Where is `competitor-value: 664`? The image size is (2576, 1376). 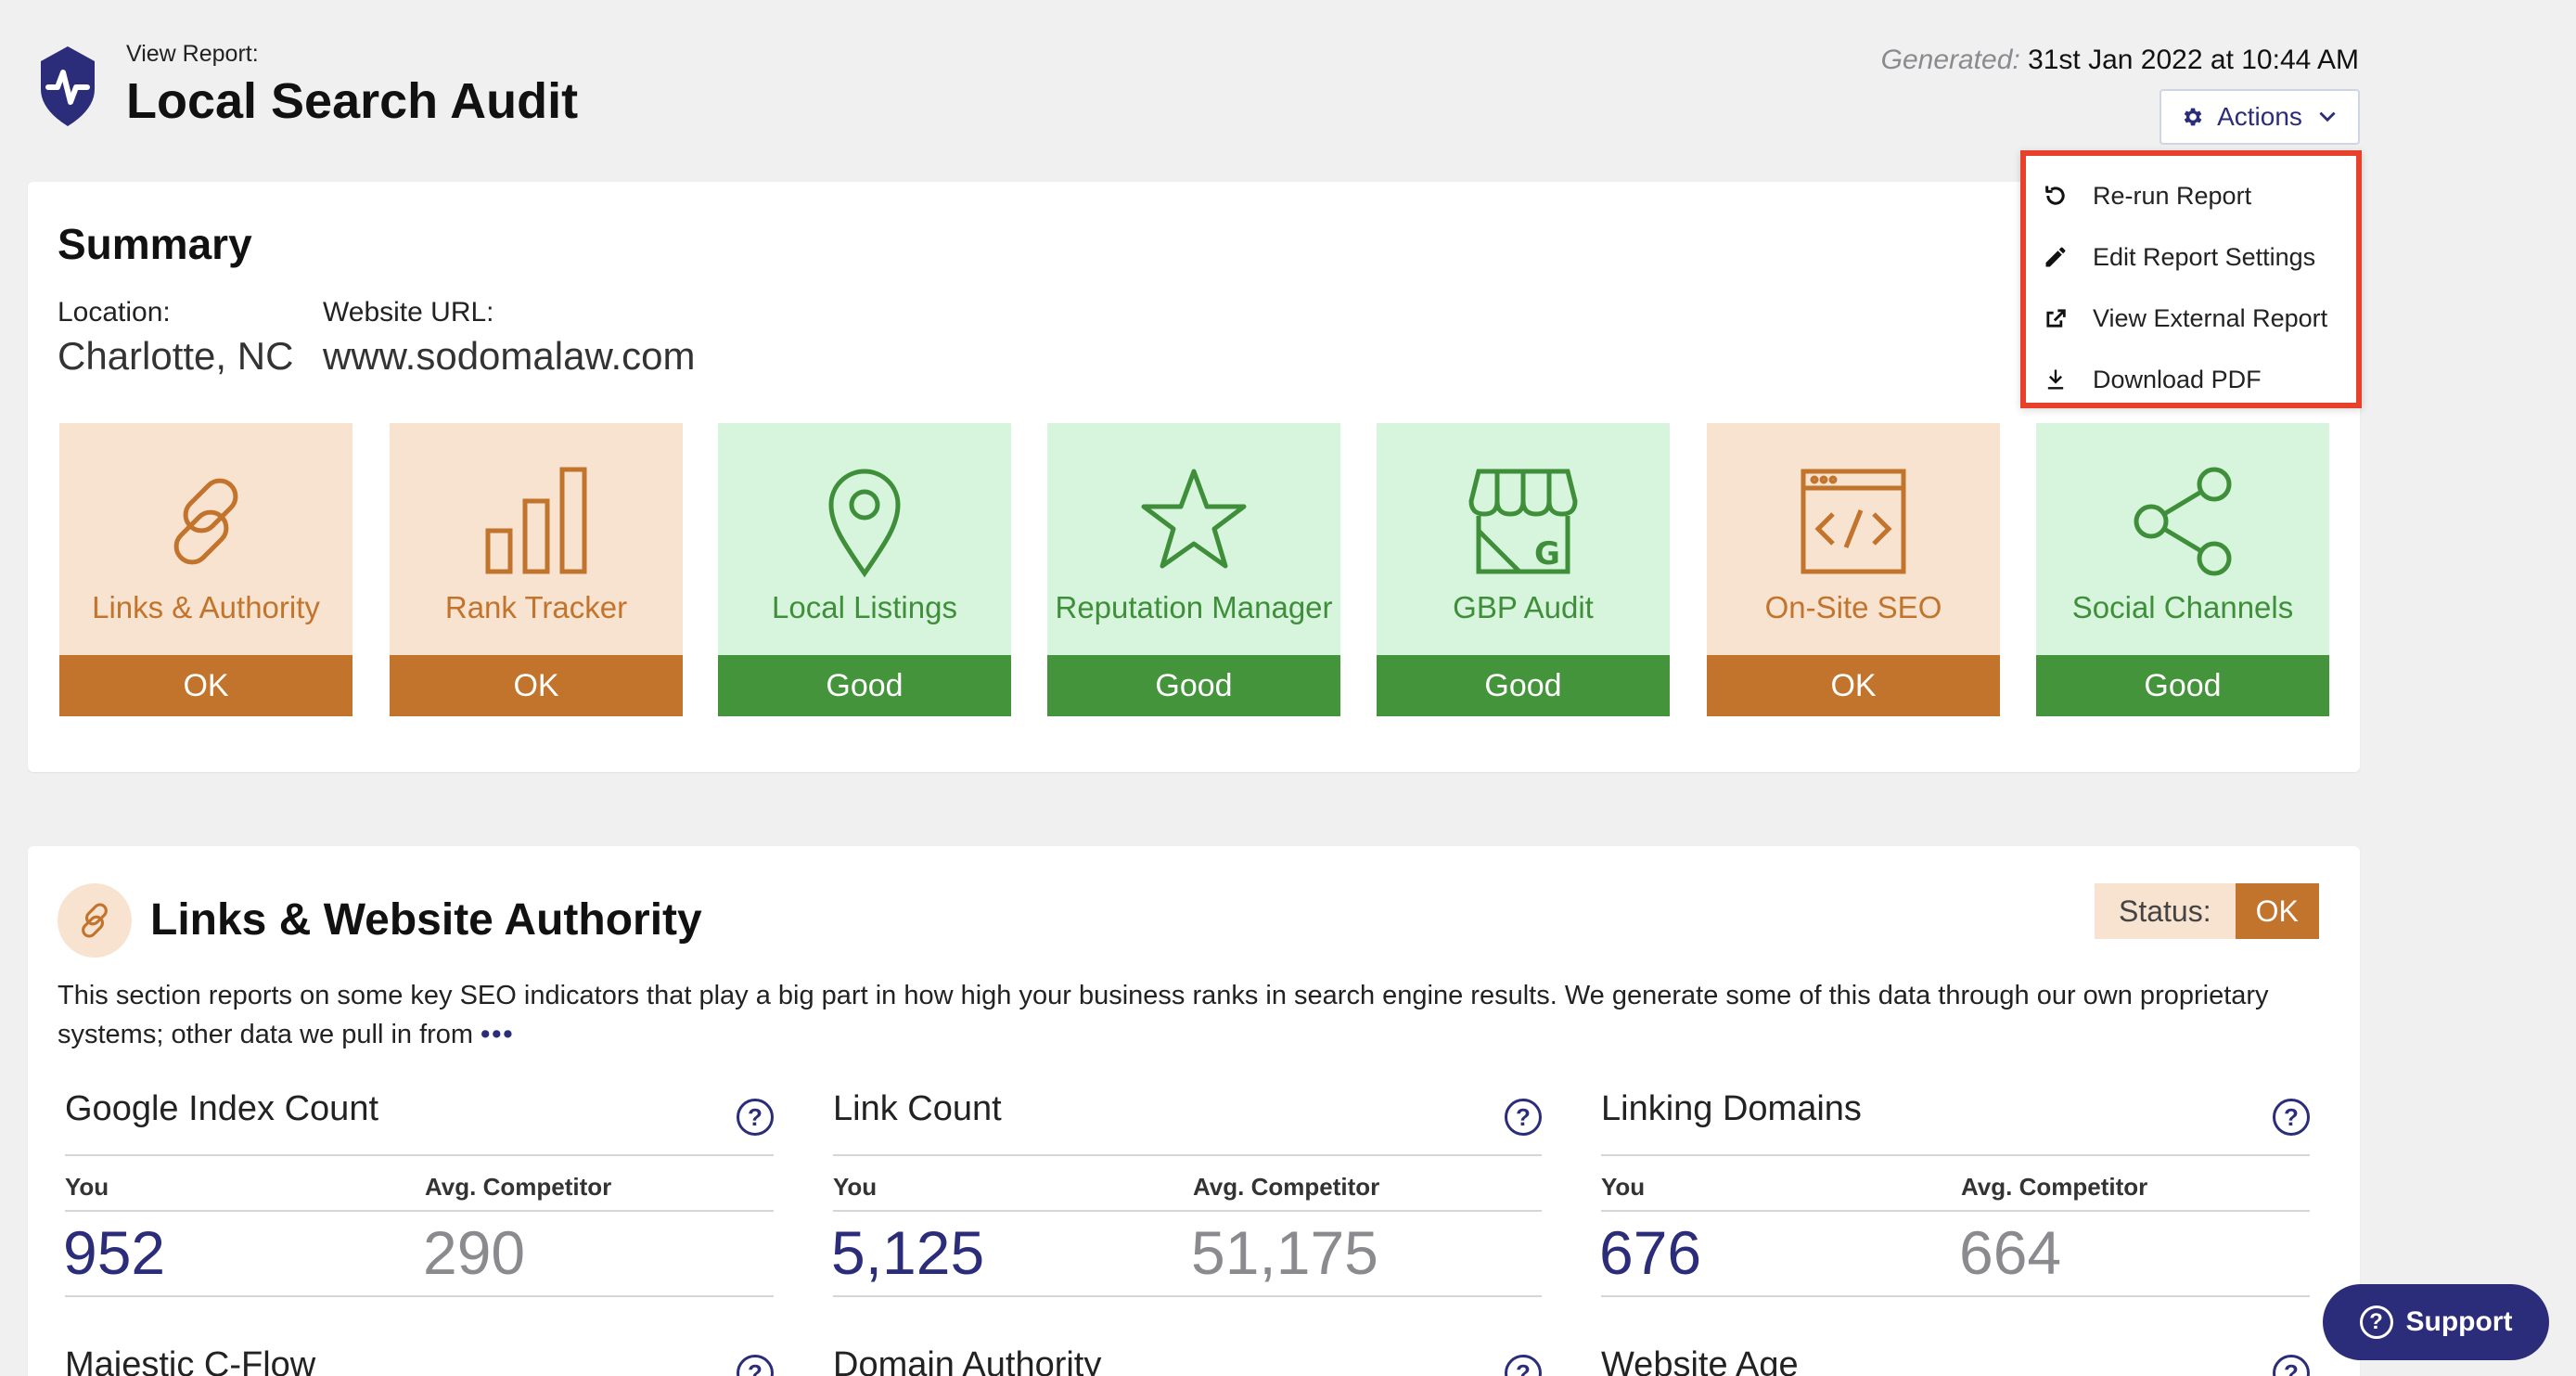
competitor-value: 664 is located at coordinates (2010, 1253).